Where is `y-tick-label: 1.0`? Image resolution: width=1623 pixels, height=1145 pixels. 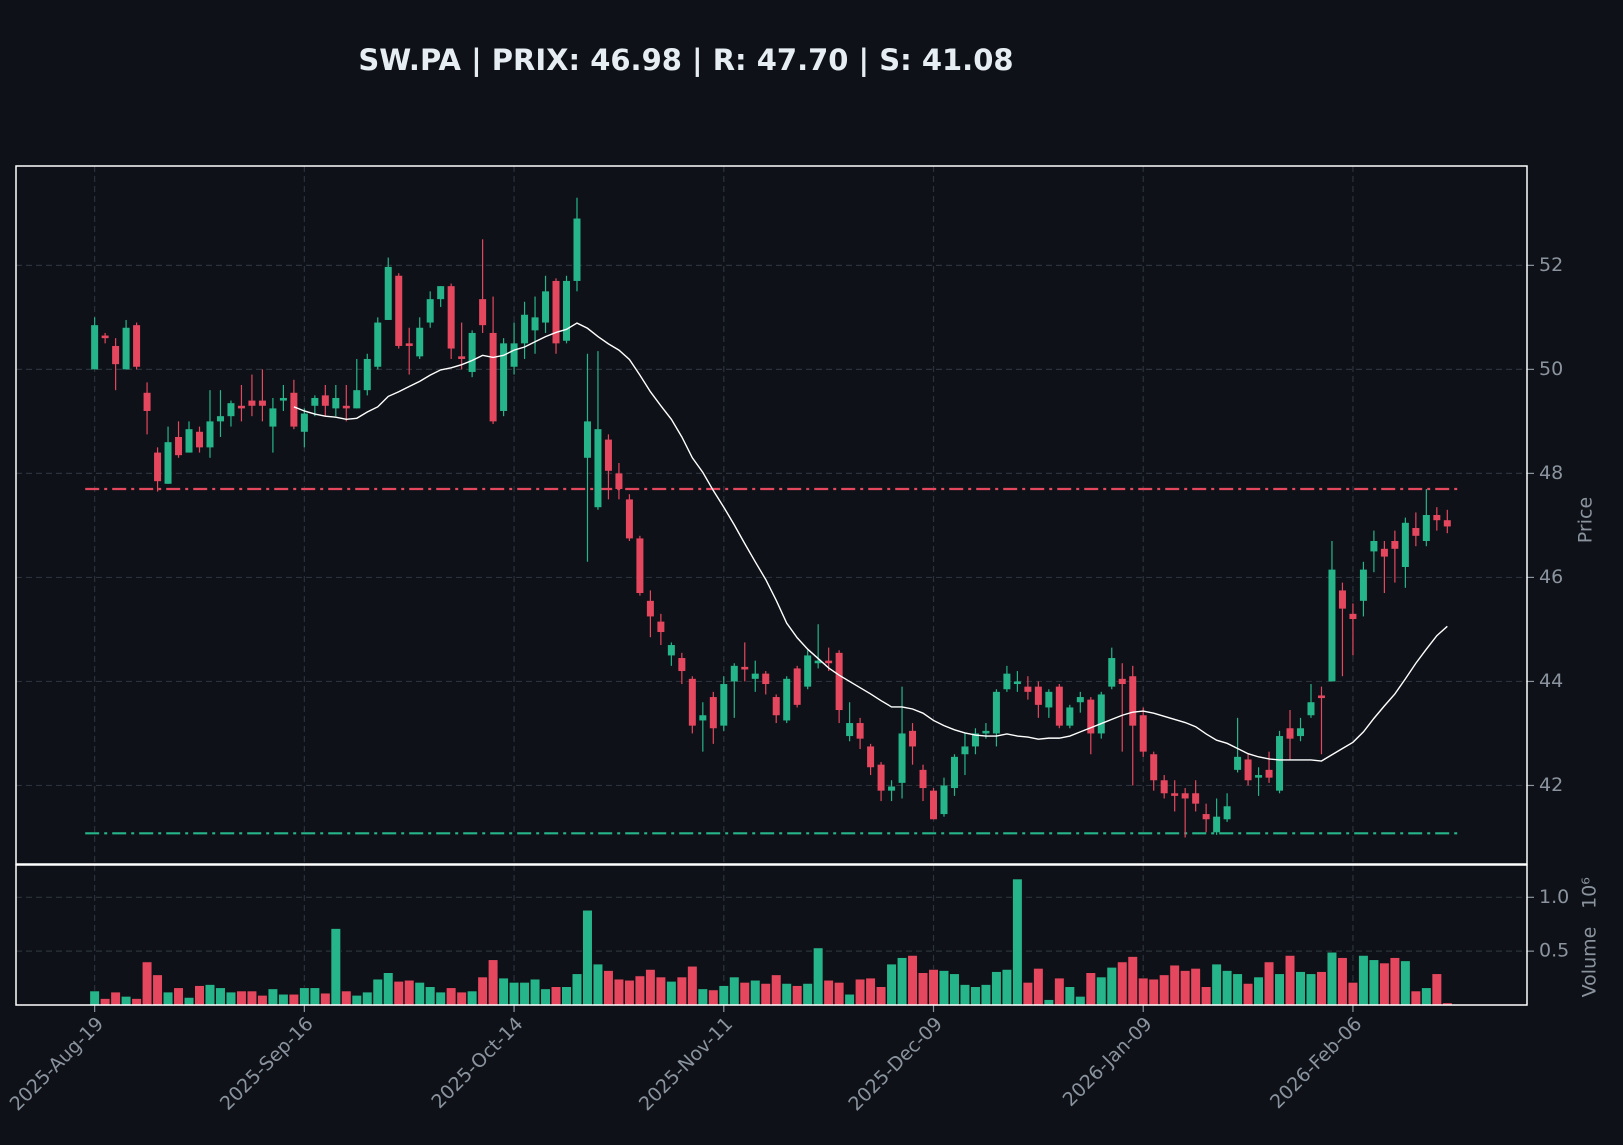
y-tick-label: 1.0 is located at coordinates (1554, 897).